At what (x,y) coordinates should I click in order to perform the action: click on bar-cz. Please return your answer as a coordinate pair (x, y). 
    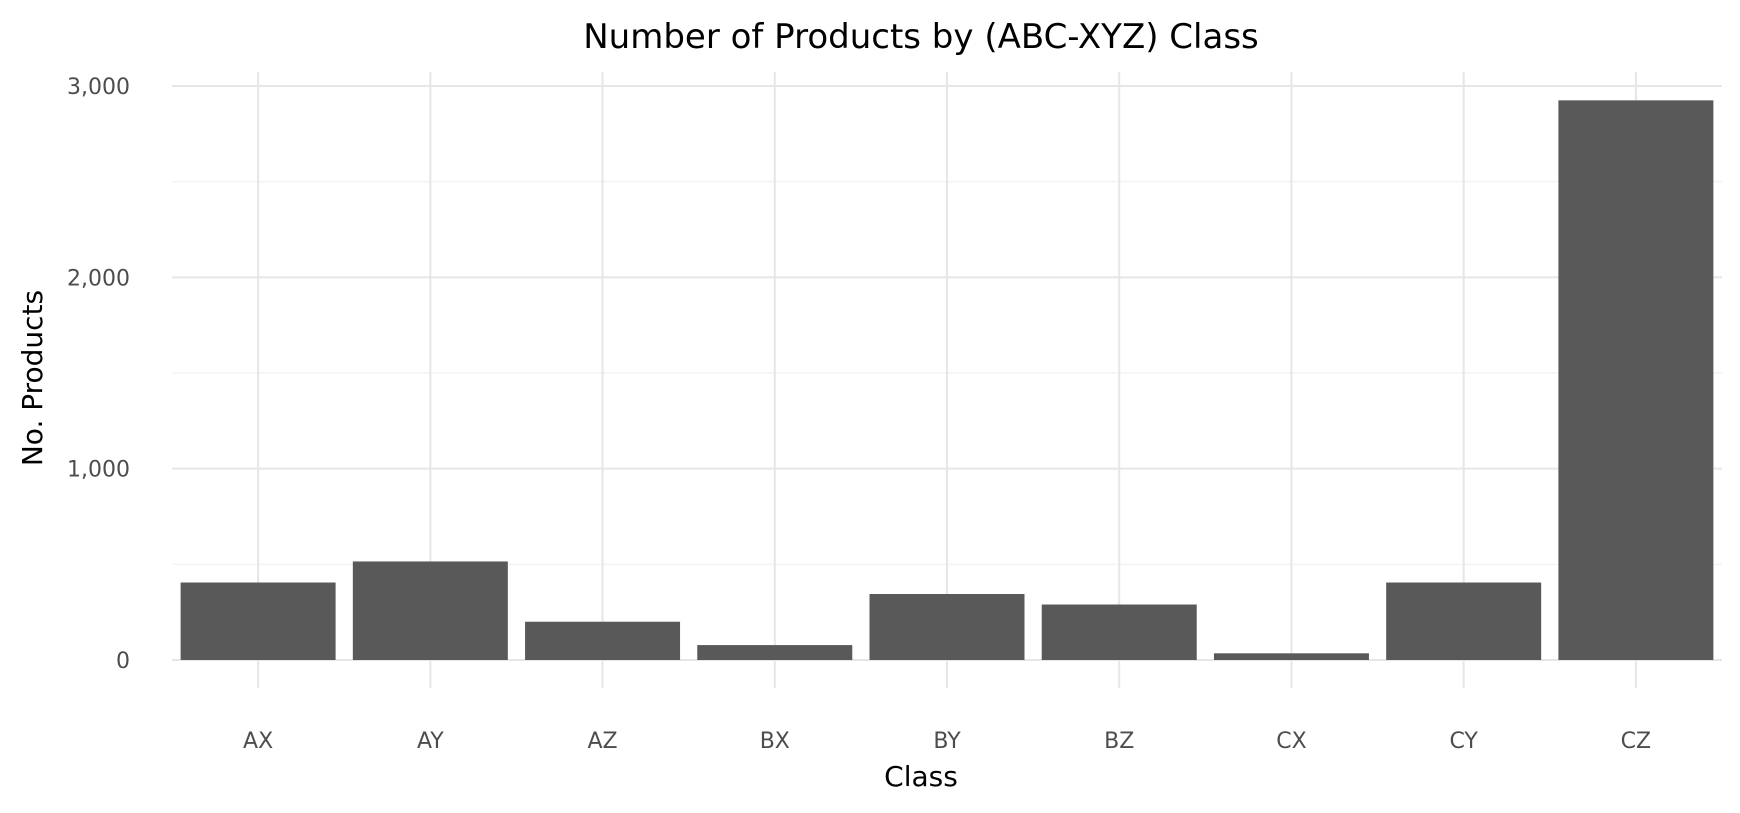
    Looking at the image, I should click on (1636, 380).